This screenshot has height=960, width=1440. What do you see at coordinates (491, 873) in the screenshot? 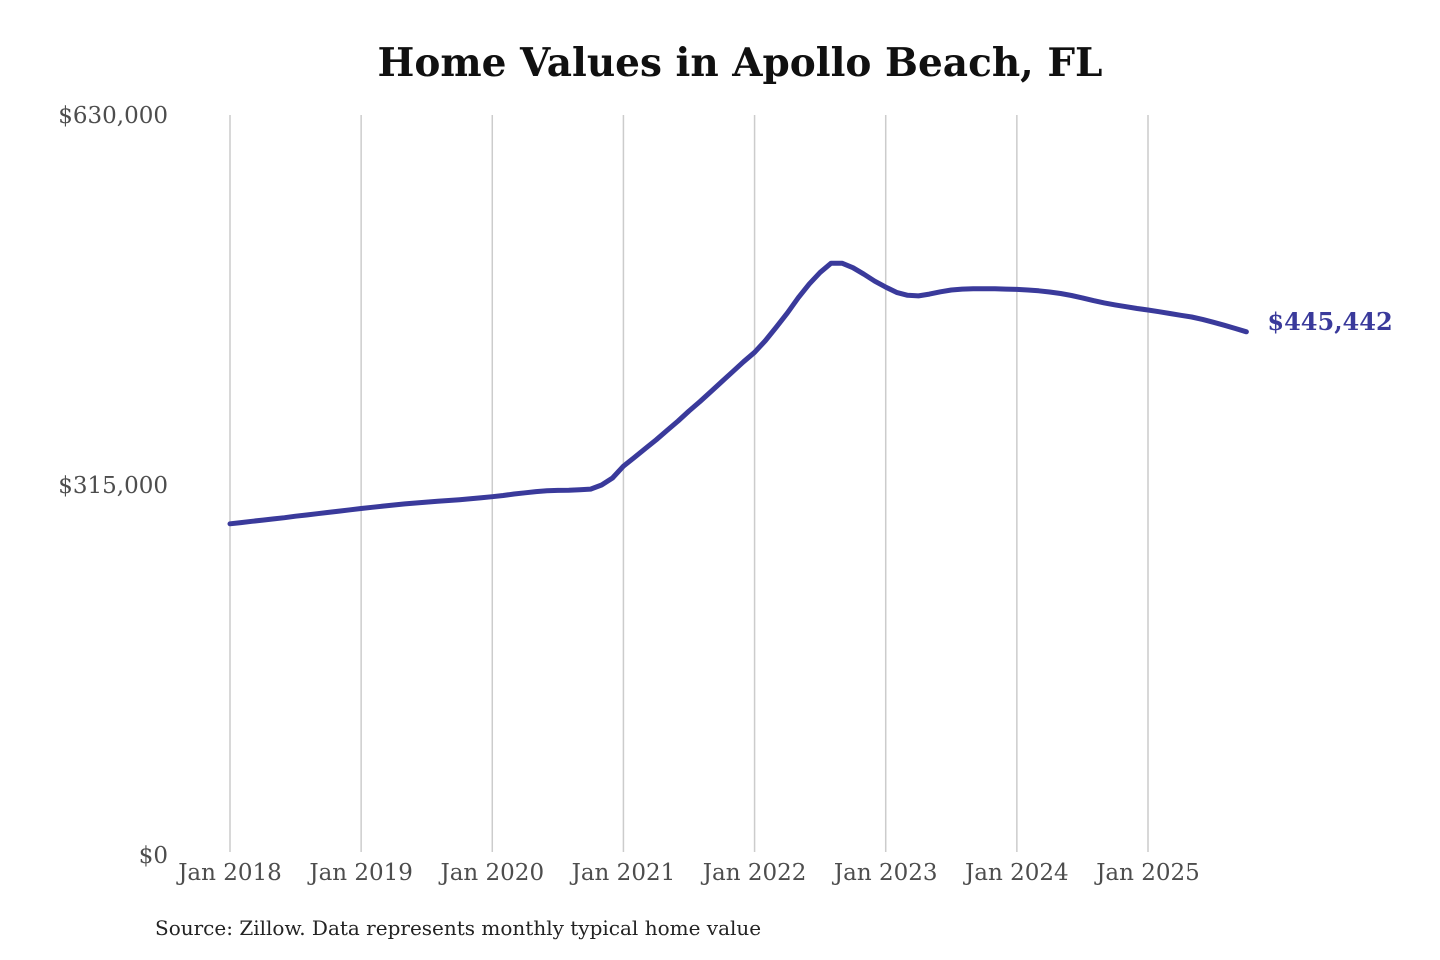
I see `x-tick-label: Jan 2020` at bounding box center [491, 873].